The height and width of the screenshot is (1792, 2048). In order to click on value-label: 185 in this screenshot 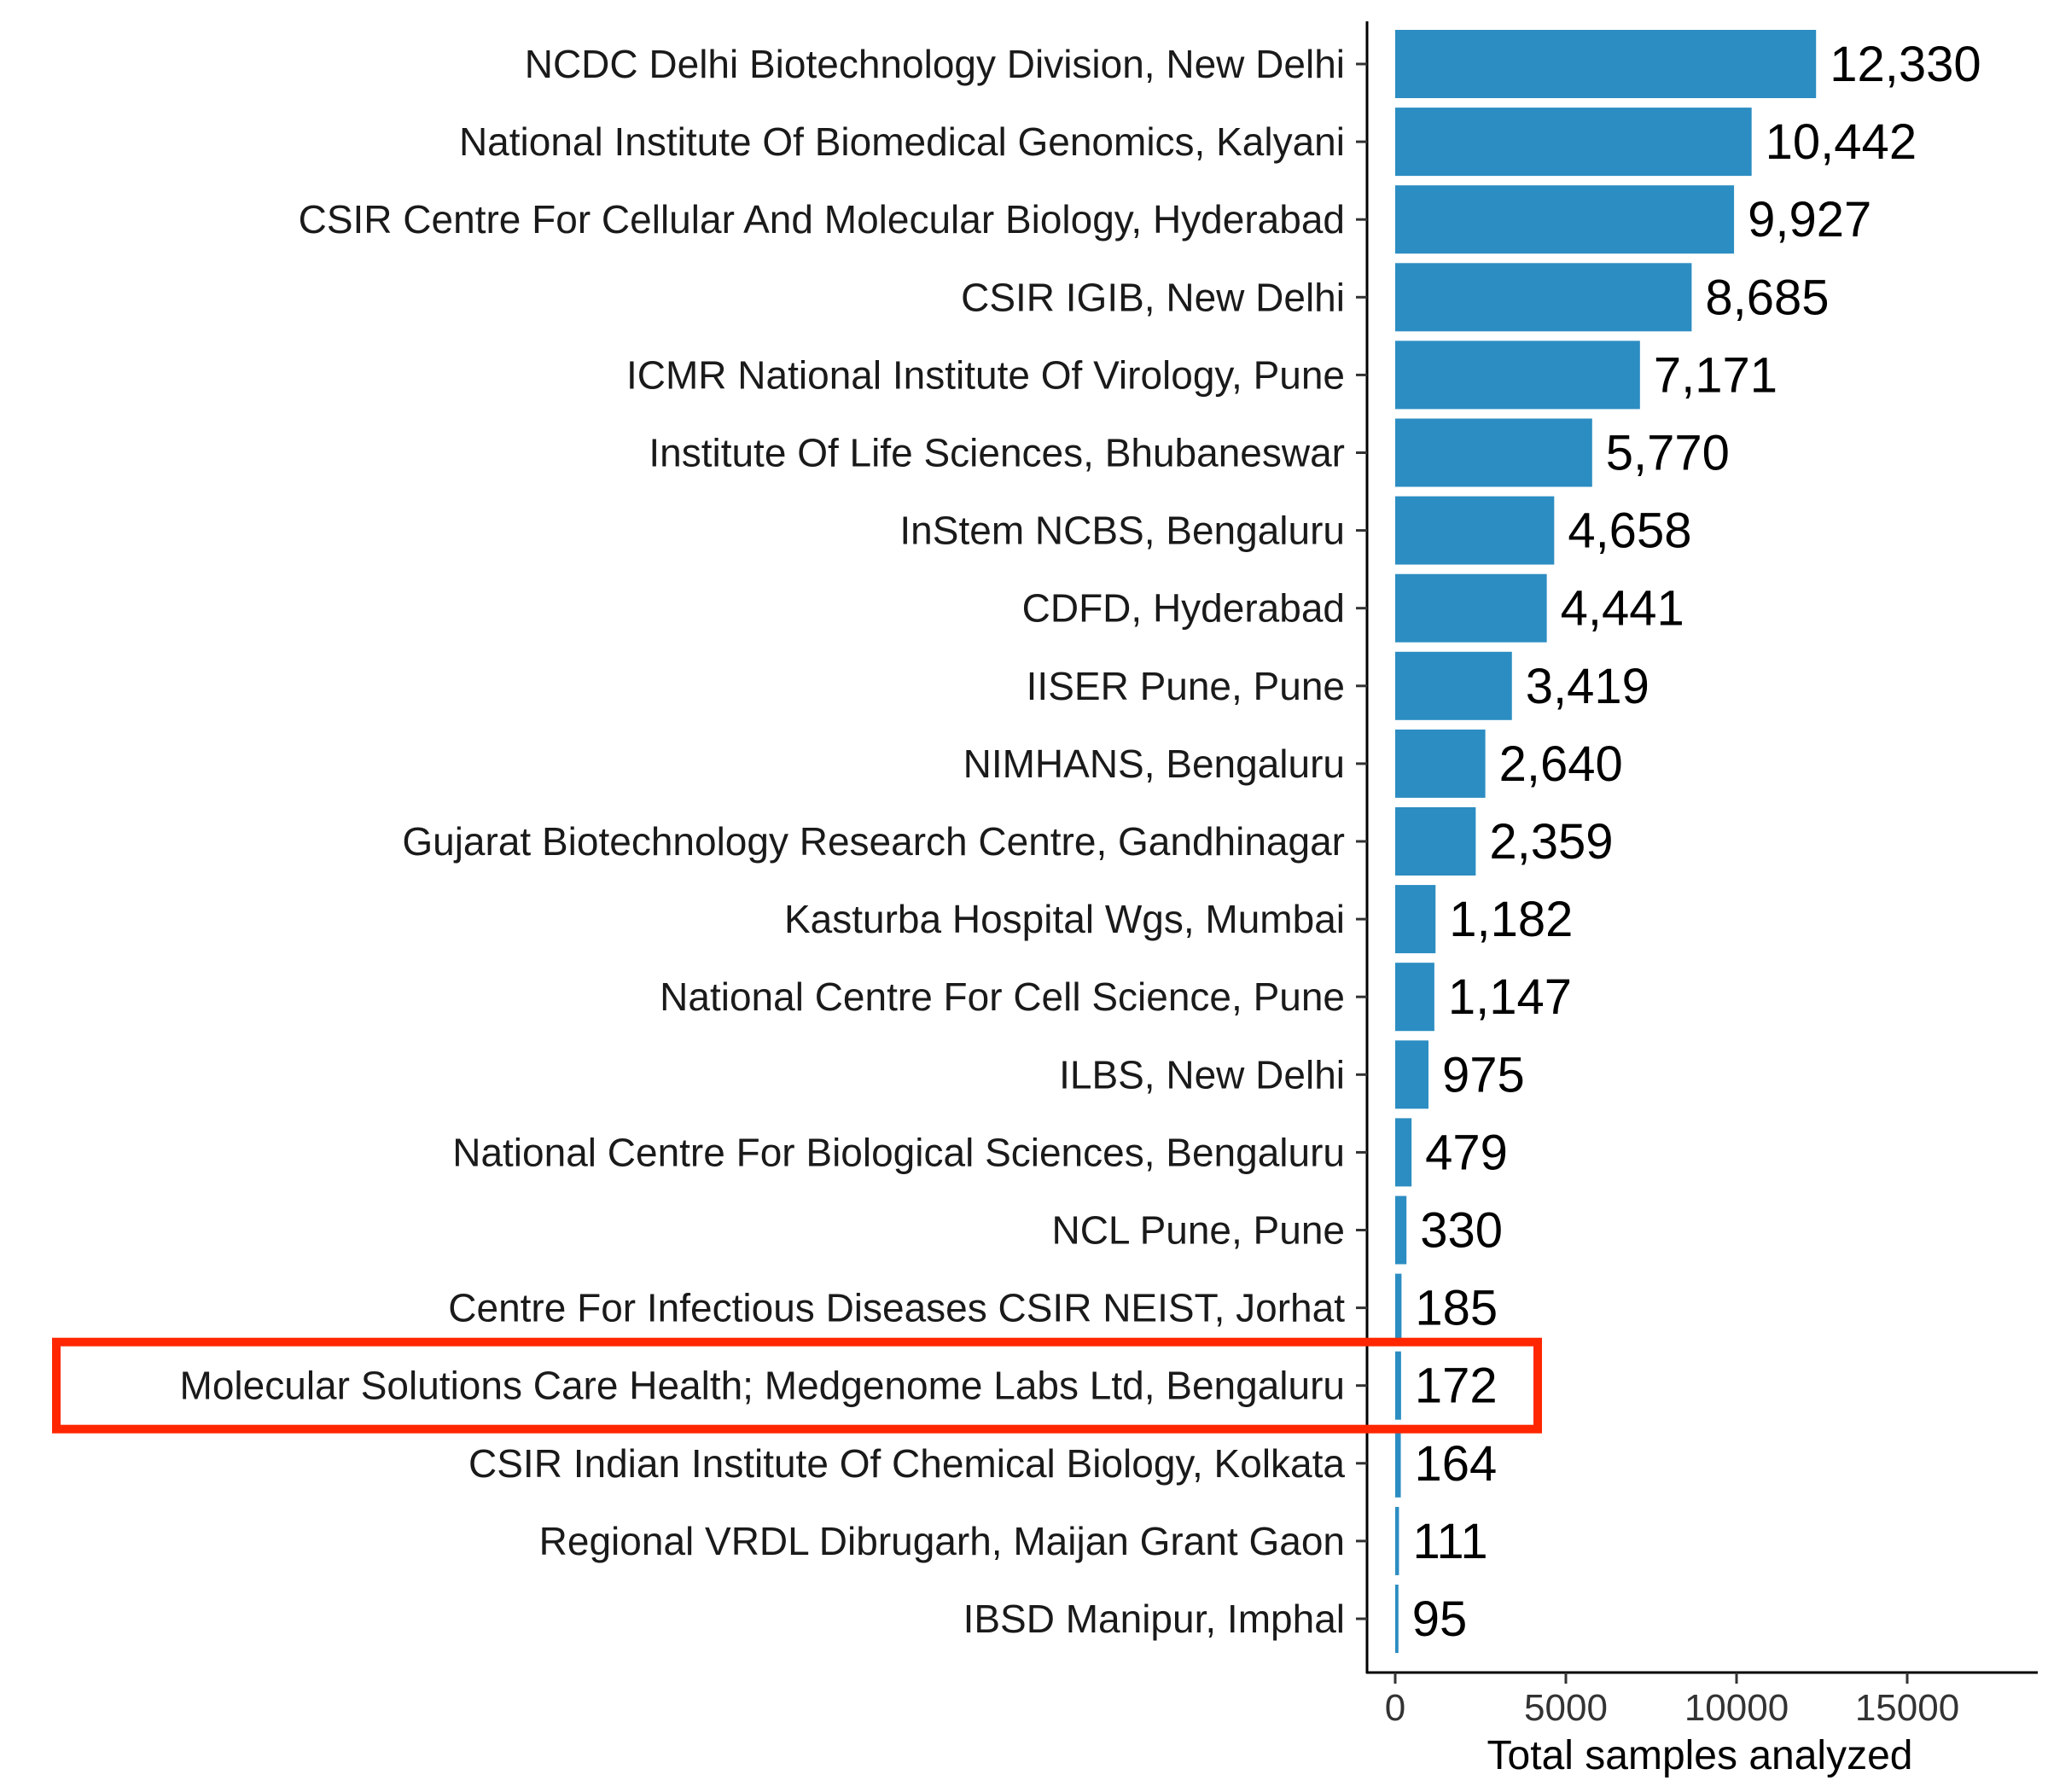, I will do `click(1456, 1308)`.